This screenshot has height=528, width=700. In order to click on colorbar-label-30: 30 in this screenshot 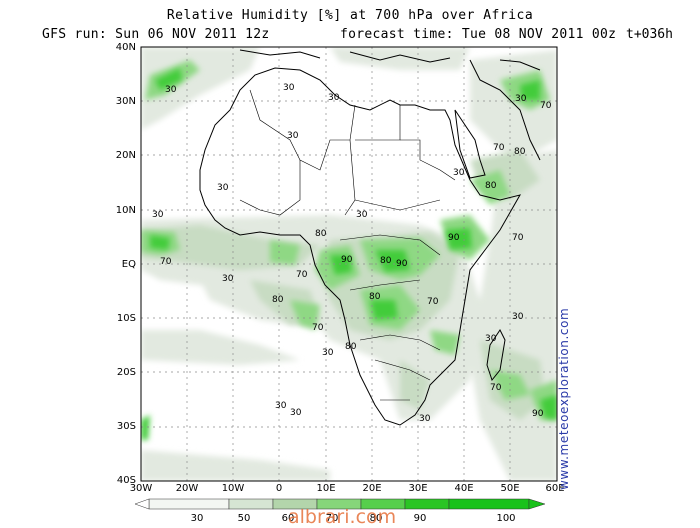, I will do `click(197, 518)`.